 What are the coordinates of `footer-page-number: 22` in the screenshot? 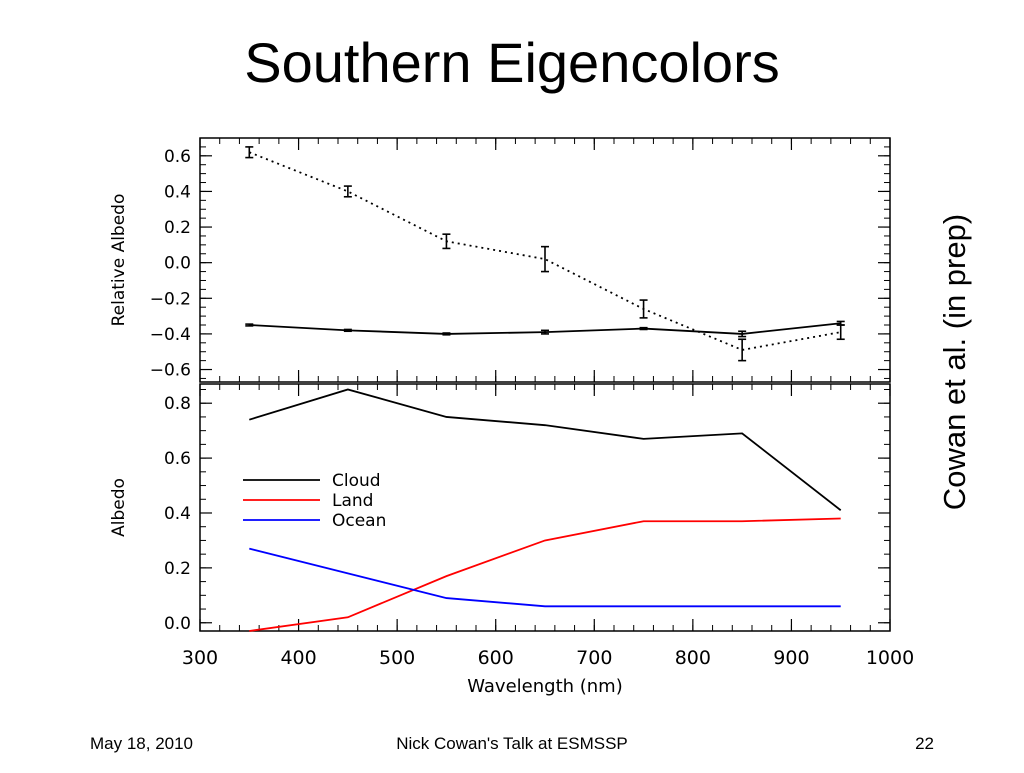 It's located at (924, 743).